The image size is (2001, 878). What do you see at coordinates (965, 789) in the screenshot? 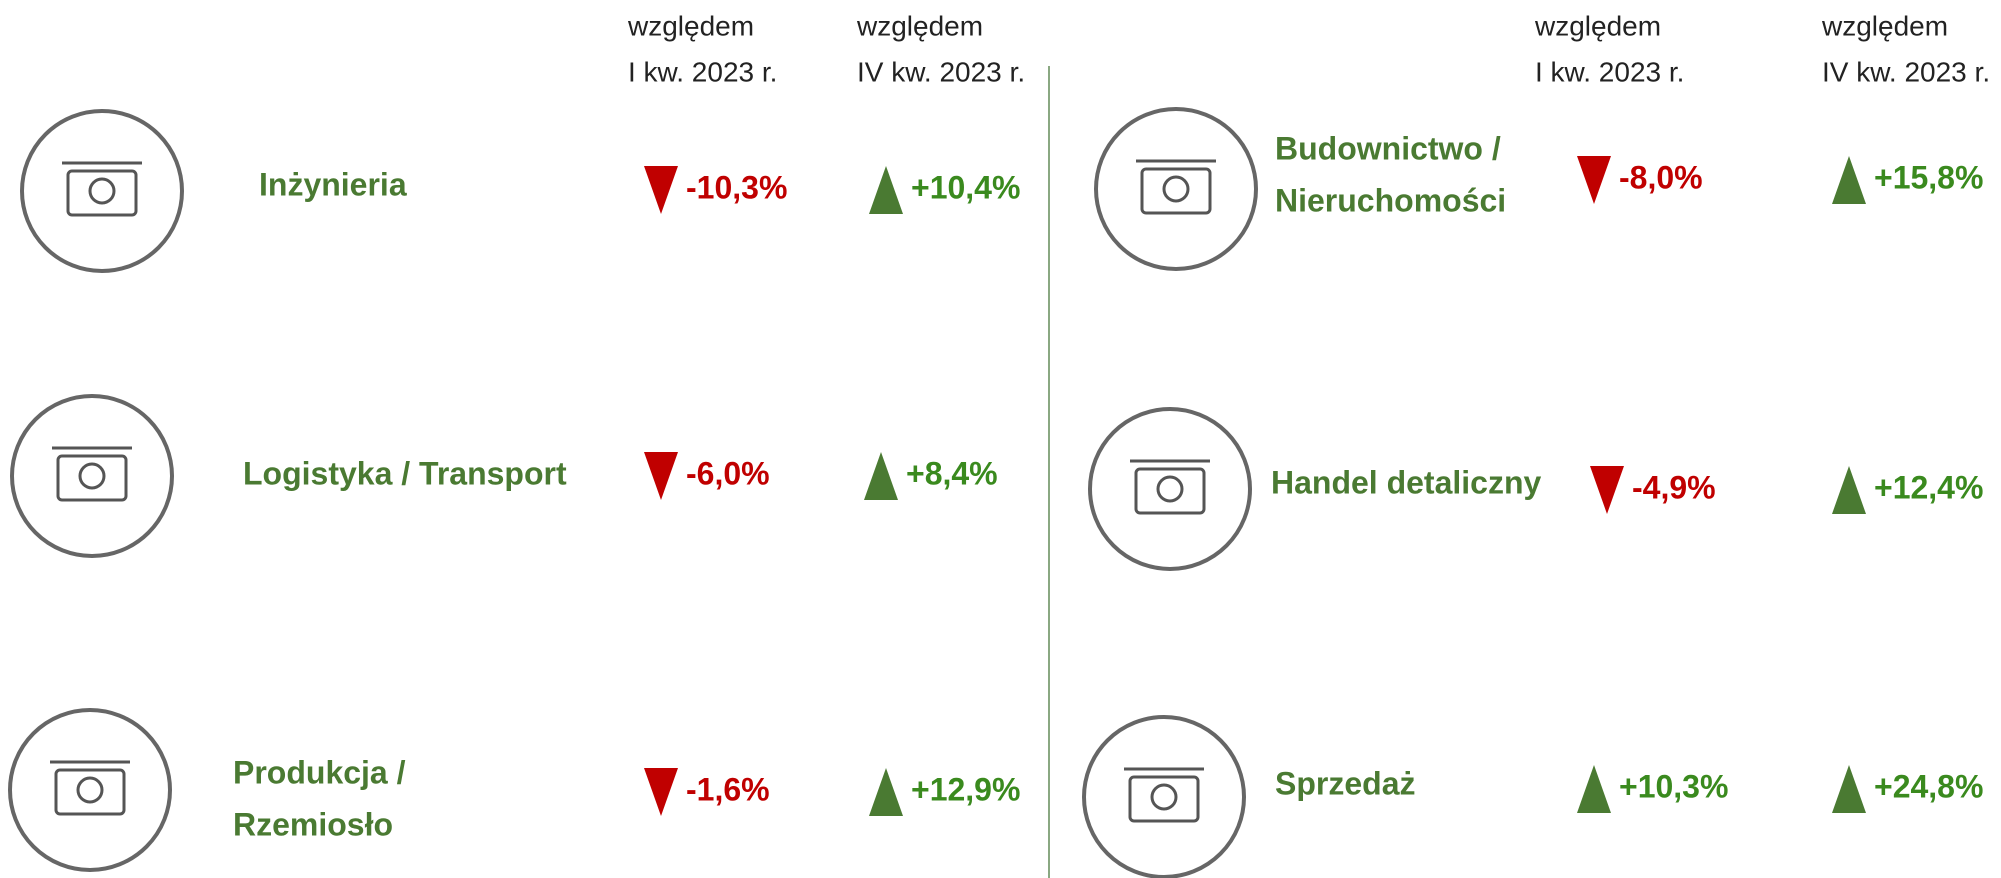
I see `change-value: +12,9%` at bounding box center [965, 789].